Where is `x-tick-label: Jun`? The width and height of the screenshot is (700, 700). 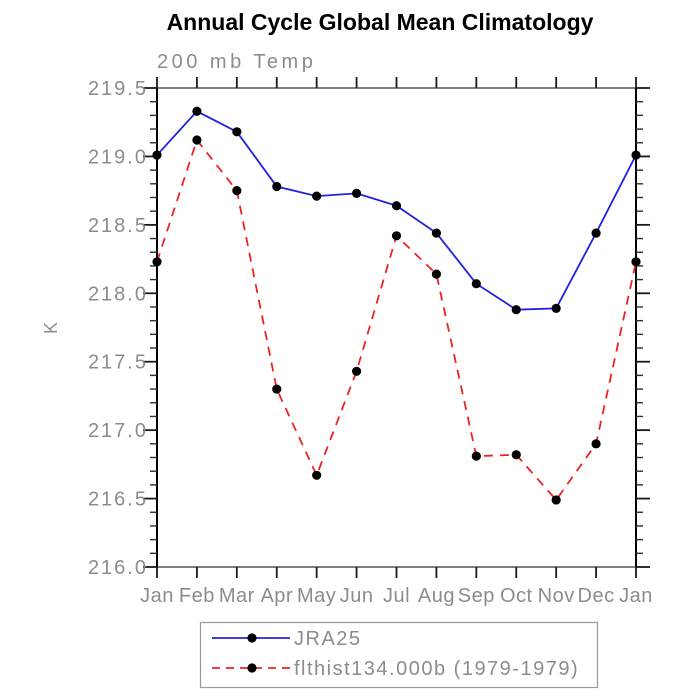 x-tick-label: Jun is located at coordinates (357, 596).